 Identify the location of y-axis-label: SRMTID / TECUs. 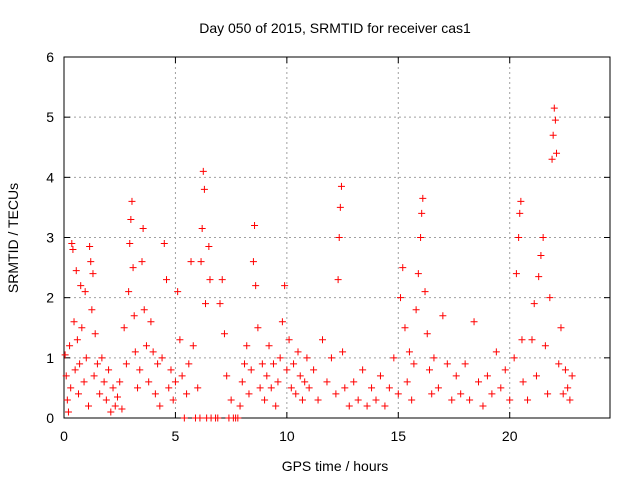
(13, 238).